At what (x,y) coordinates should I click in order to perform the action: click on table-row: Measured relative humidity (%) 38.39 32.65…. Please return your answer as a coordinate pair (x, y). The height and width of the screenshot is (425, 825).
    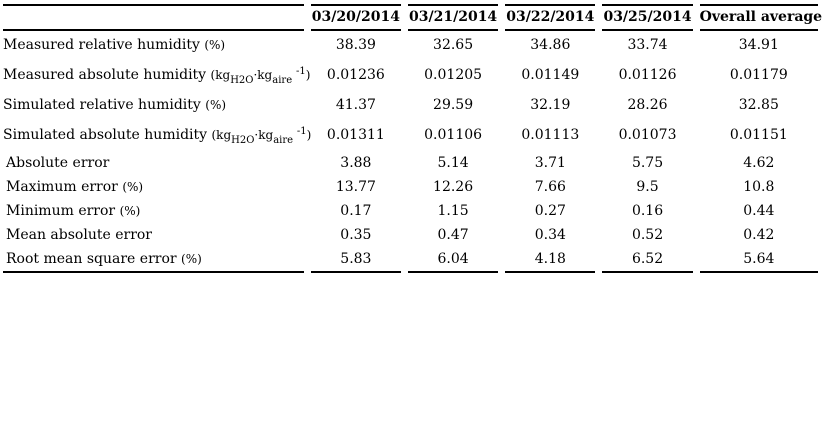
    Looking at the image, I should click on (410, 45).